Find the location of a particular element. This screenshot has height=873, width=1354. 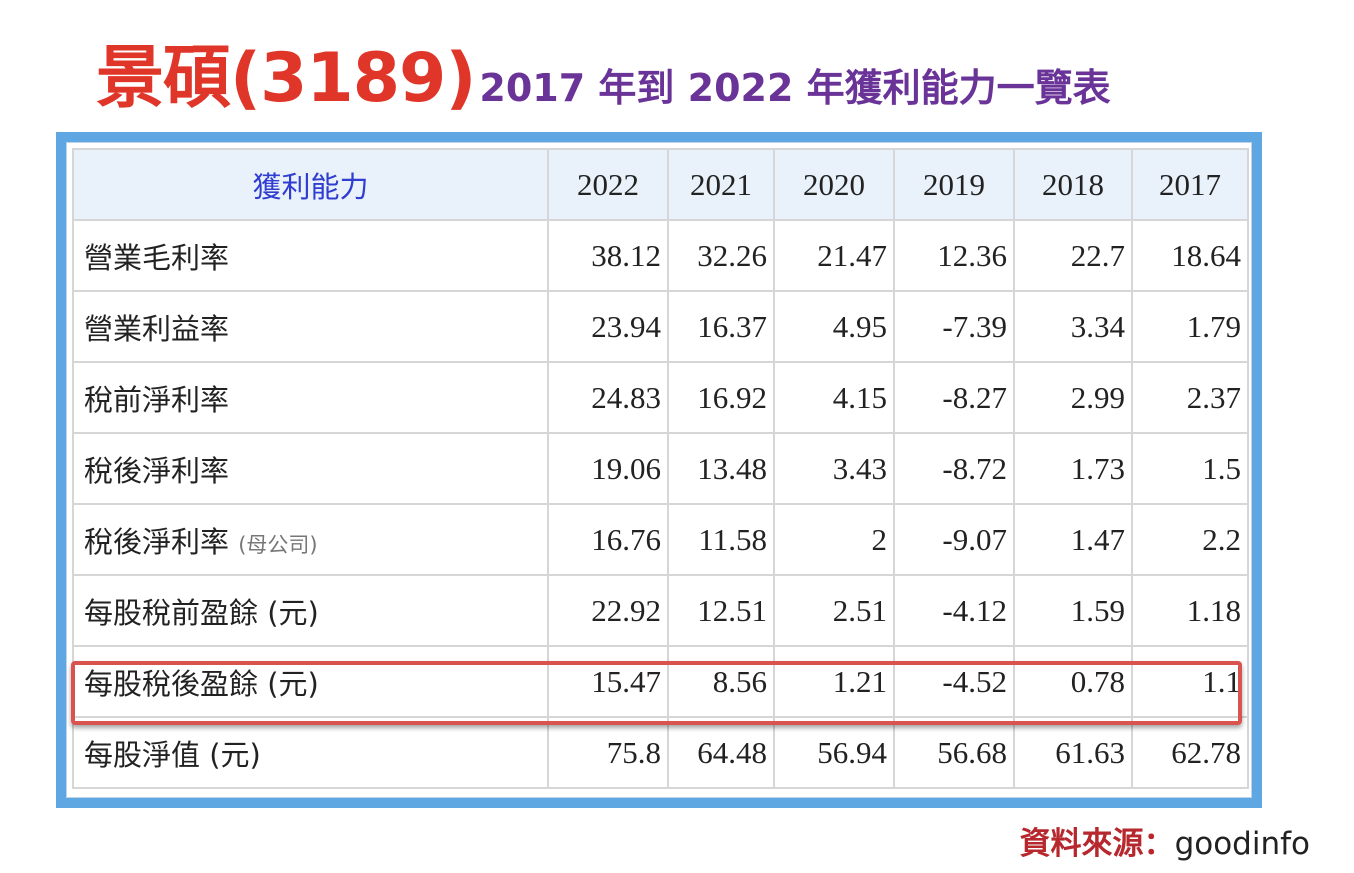

cell-value: 62.78 is located at coordinates (1190, 752).